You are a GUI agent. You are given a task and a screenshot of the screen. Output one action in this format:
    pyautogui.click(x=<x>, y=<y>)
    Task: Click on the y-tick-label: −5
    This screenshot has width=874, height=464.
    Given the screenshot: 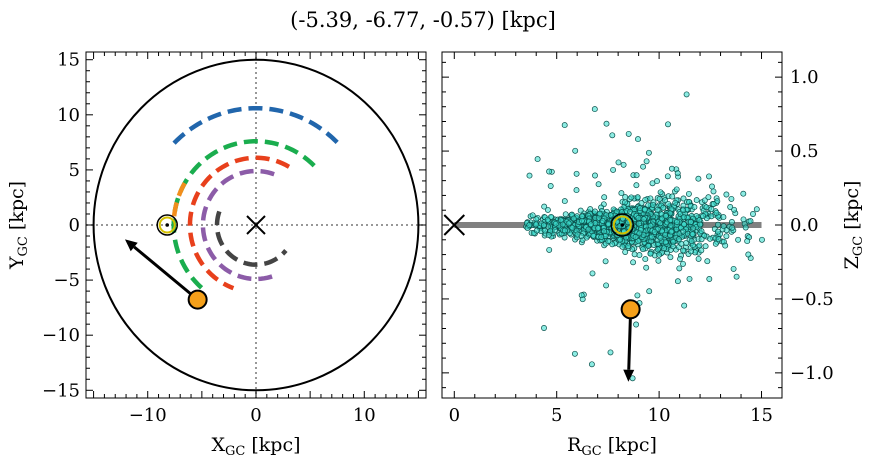 What is the action you would take?
    pyautogui.click(x=66, y=280)
    